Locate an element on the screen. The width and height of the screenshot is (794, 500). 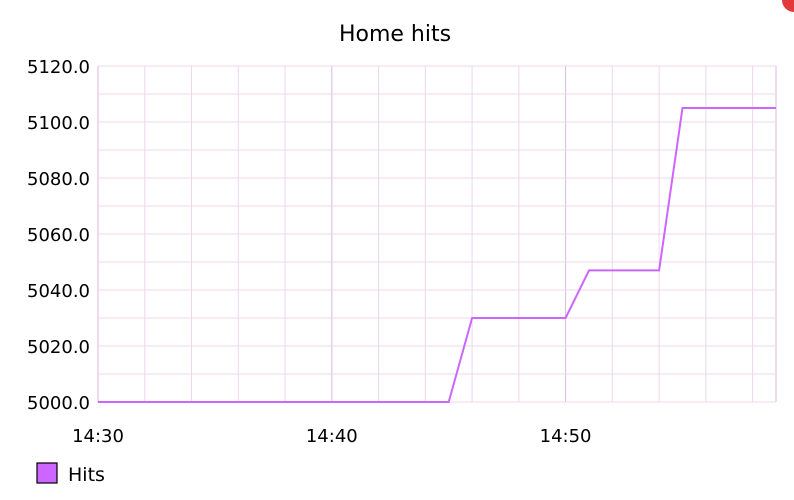
x-tick-label: 14:40 is located at coordinates (332, 436).